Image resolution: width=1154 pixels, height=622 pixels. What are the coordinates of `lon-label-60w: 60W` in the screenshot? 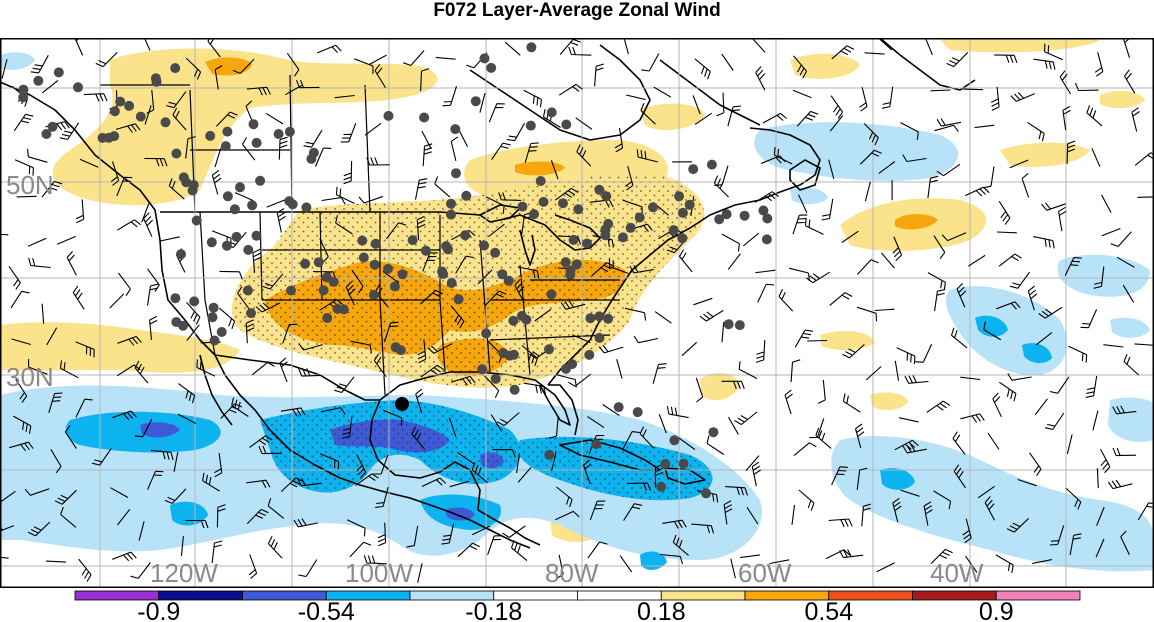 It's located at (765, 573).